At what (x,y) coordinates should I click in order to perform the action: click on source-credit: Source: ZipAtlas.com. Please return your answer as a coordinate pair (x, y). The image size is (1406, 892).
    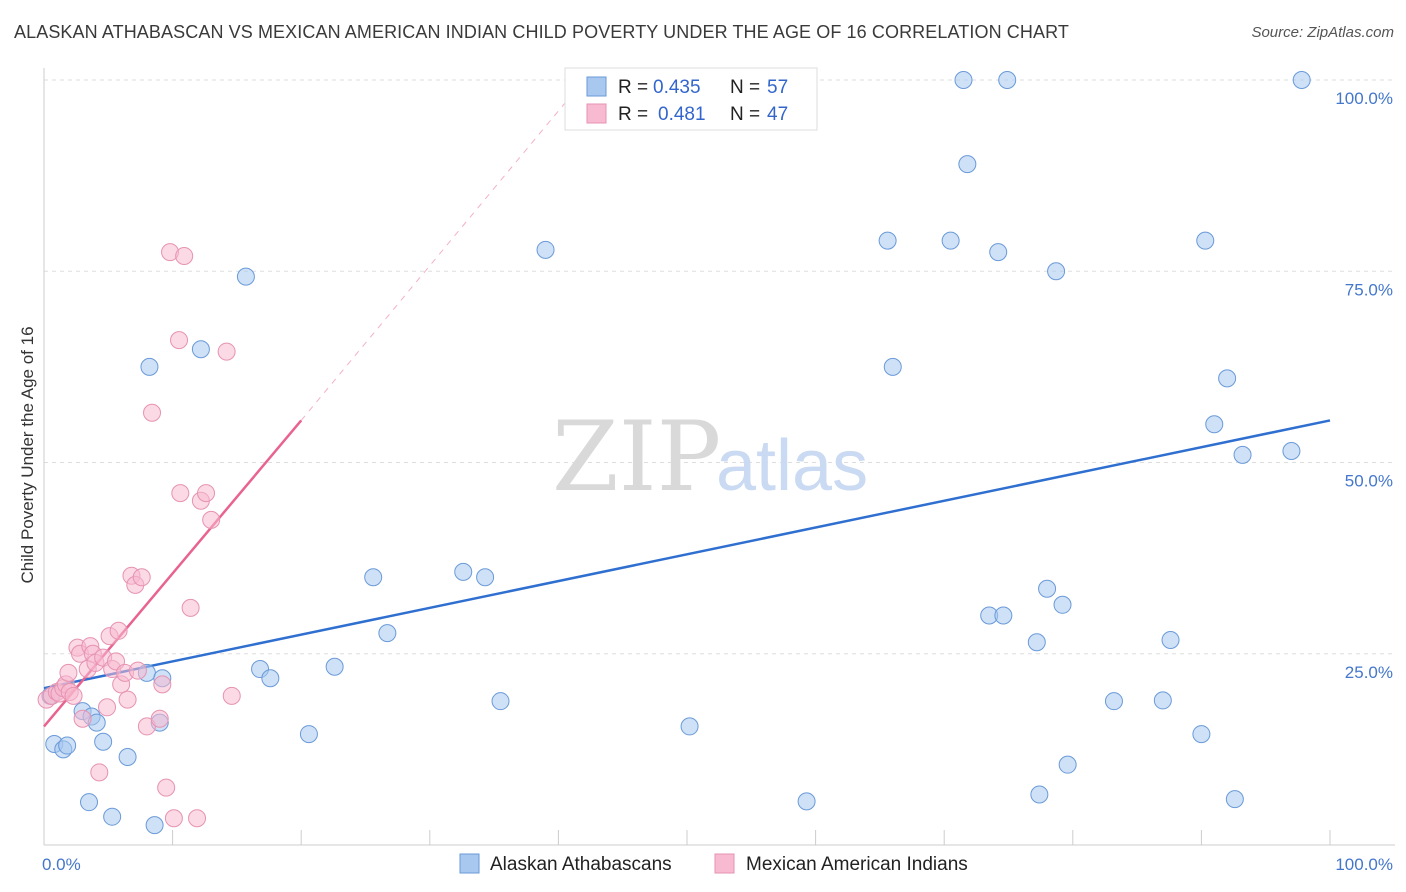
    Looking at the image, I should click on (1322, 32).